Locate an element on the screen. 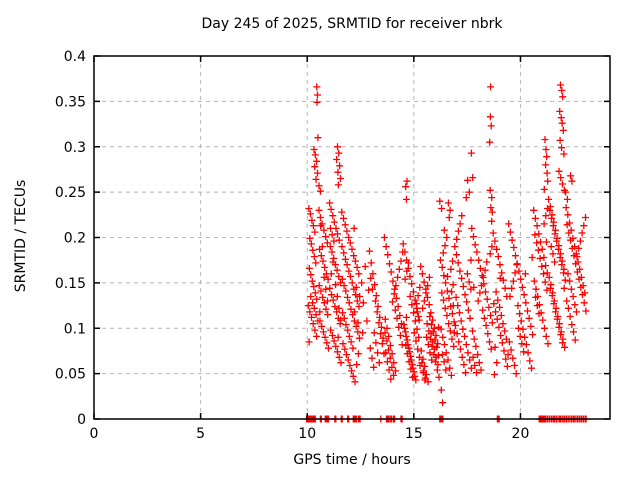 The height and width of the screenshot is (480, 640). y-tick-label: 0.05 is located at coordinates (70, 375).